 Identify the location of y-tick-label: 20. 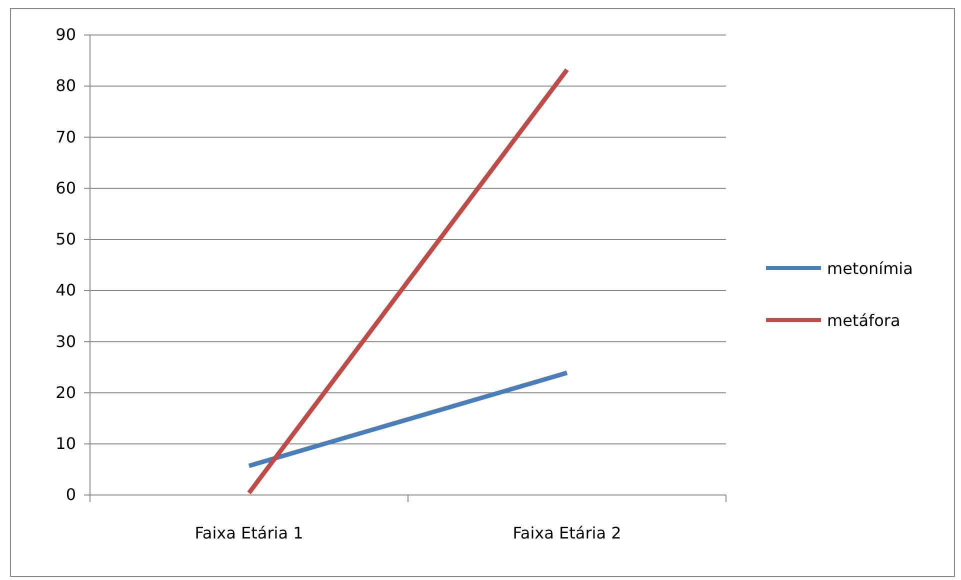
(66, 392).